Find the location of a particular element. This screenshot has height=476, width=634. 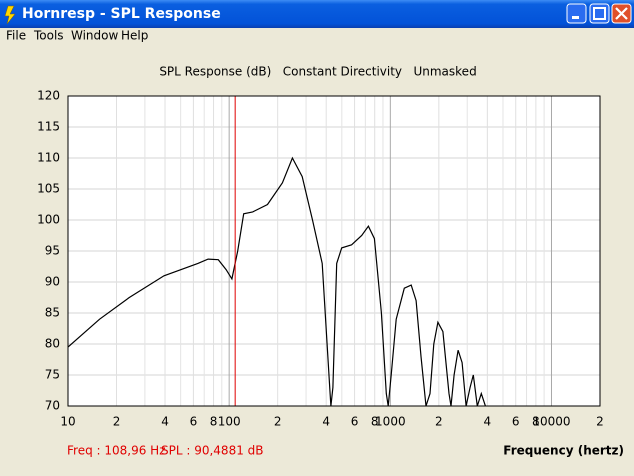

cursor-frequency: Freq : 108,96 Hz is located at coordinates (116, 451).